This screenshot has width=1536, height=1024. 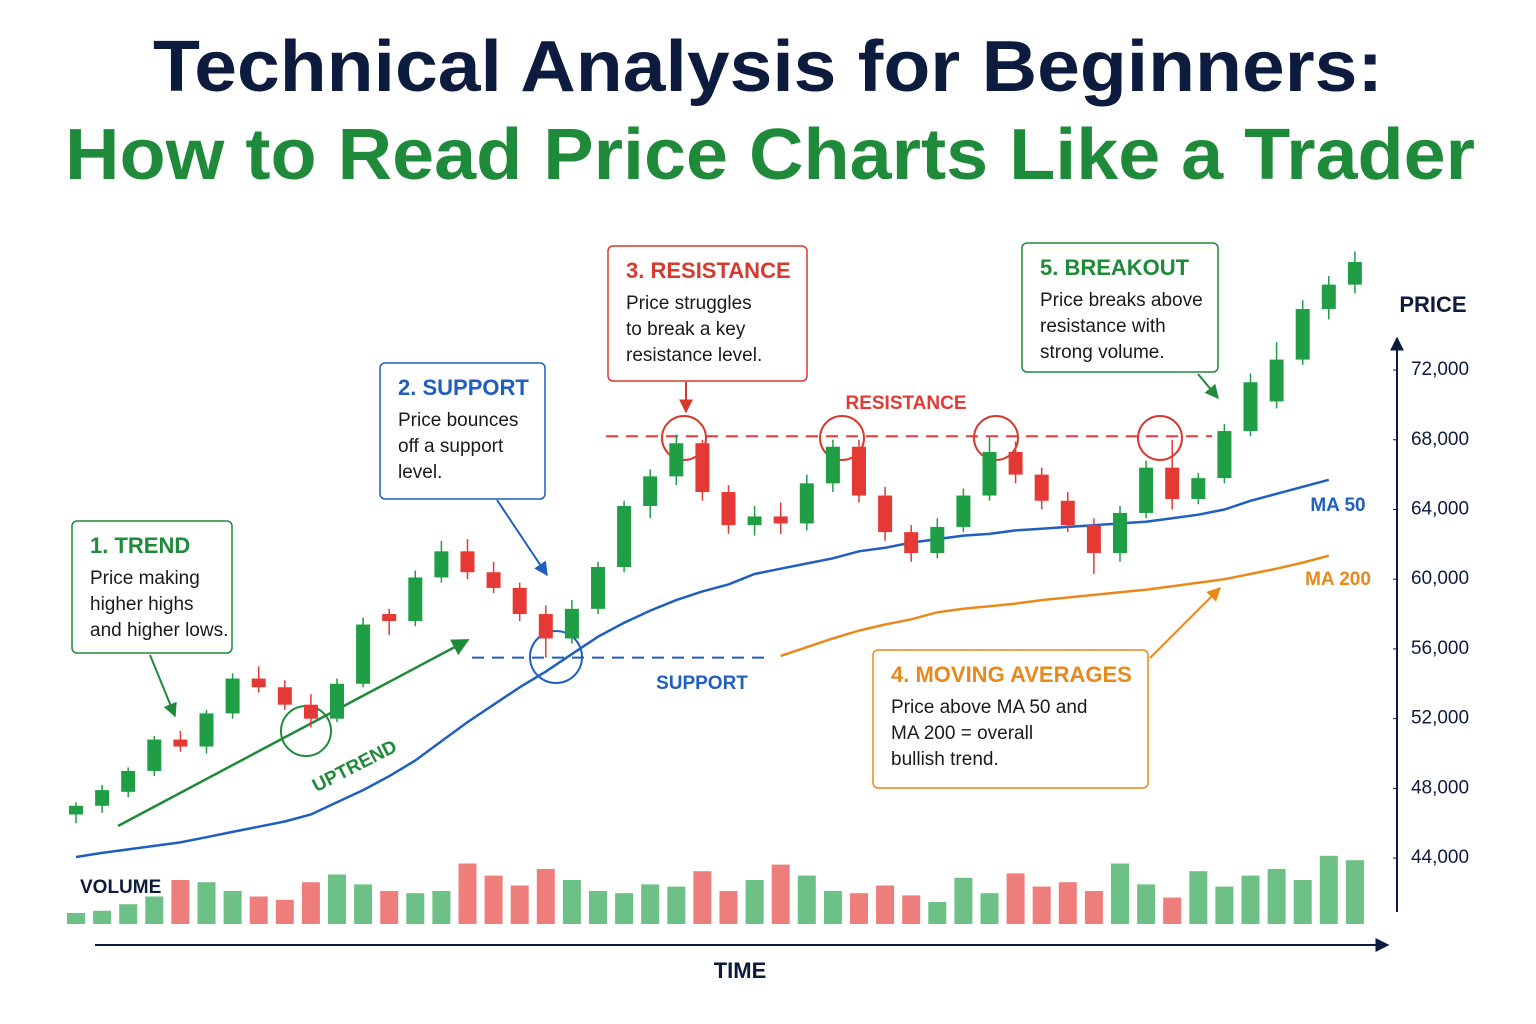 What do you see at coordinates (962, 733) in the screenshot?
I see `annotation-text: MA 200 = overall` at bounding box center [962, 733].